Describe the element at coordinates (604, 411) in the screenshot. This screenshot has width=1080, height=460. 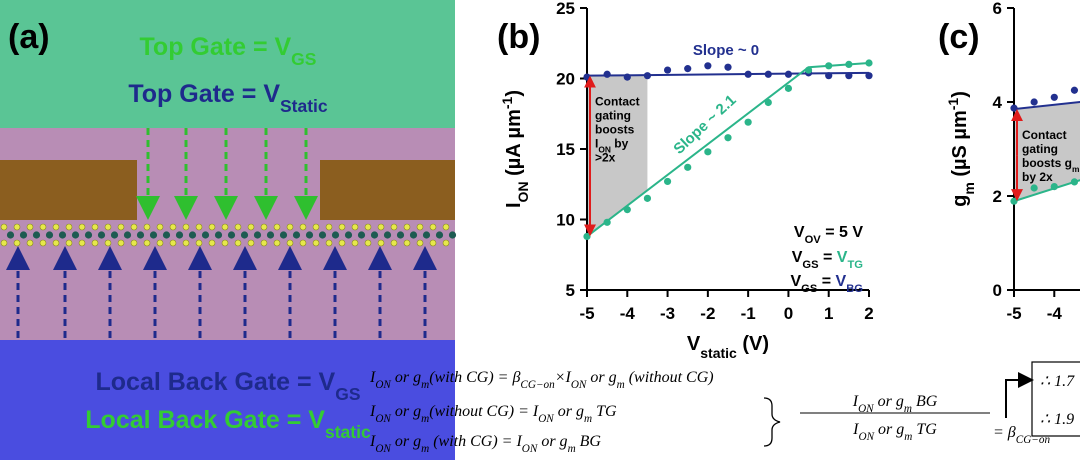
I see `text-part: TG` at that location.